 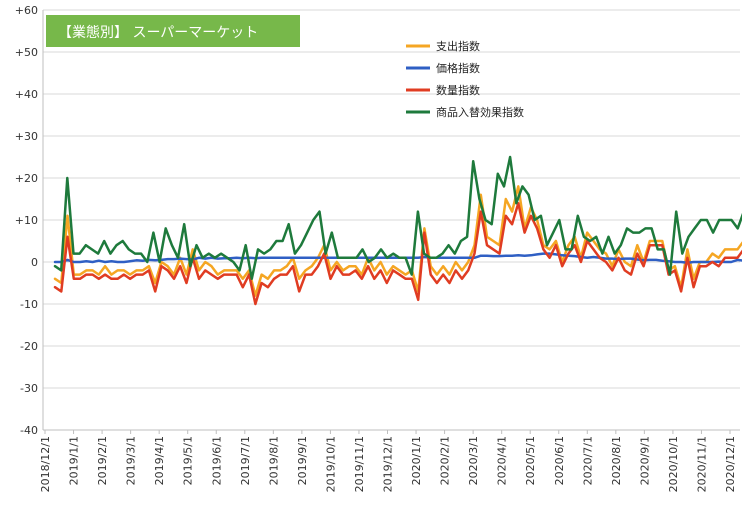 I want to click on legend-label: 支出指数, so click(x=458, y=46).